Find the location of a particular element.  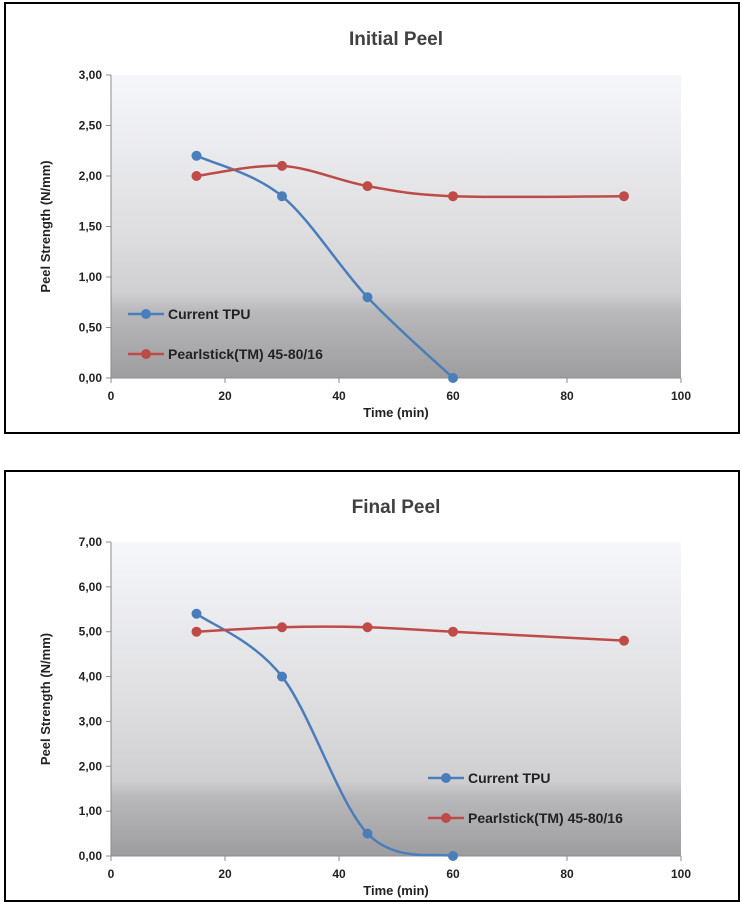

y-tick-label: 4,00 is located at coordinates (91, 677).